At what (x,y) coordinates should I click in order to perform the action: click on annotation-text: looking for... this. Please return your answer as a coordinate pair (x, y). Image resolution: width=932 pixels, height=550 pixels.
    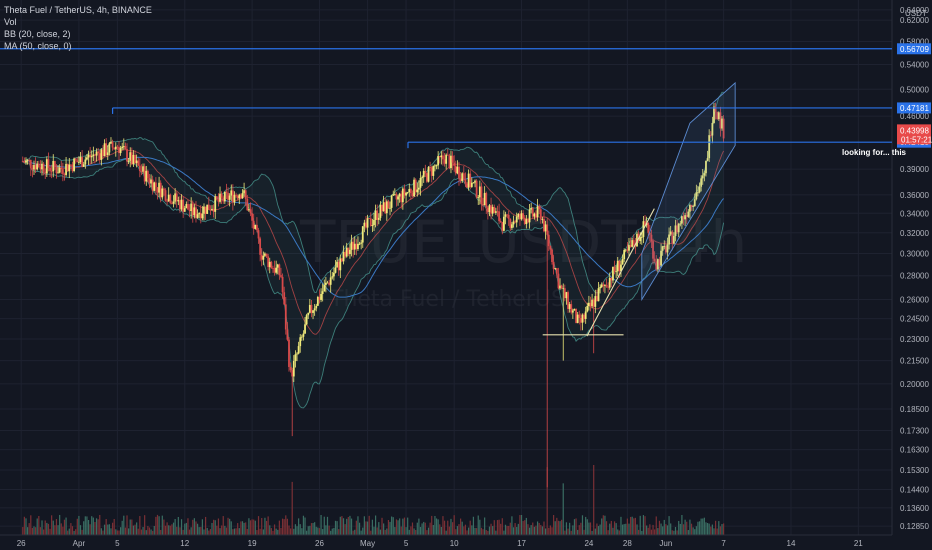
    Looking at the image, I should click on (874, 152).